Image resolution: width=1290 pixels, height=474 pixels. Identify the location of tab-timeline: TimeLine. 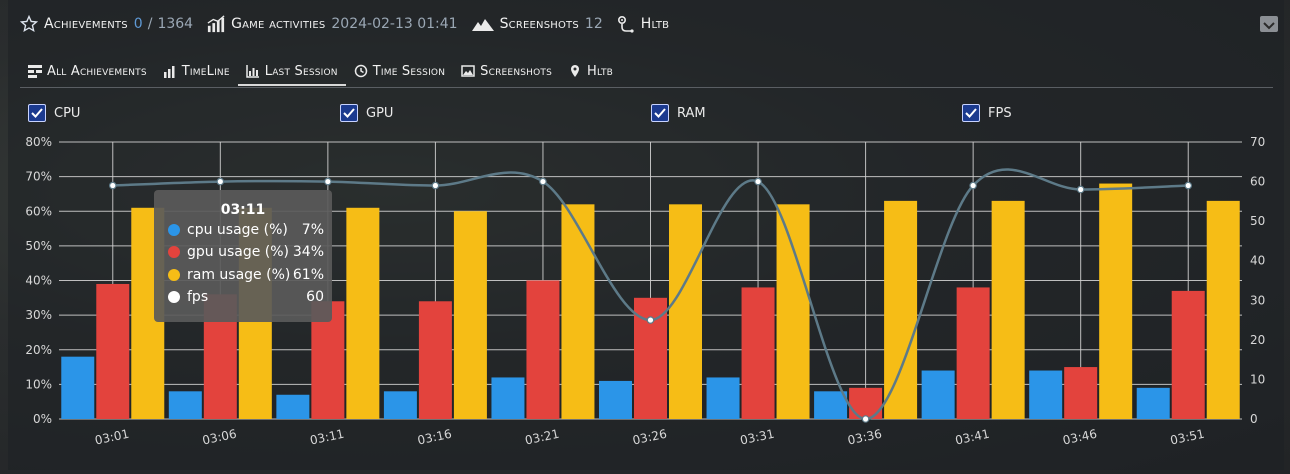
(196, 71).